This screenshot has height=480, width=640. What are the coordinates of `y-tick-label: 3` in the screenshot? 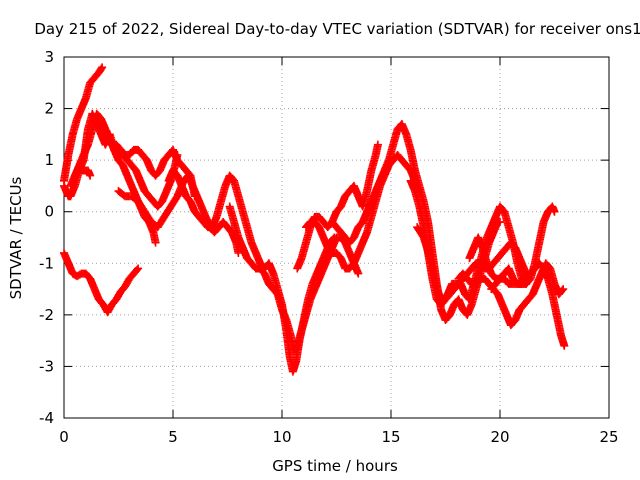 It's located at (49, 57).